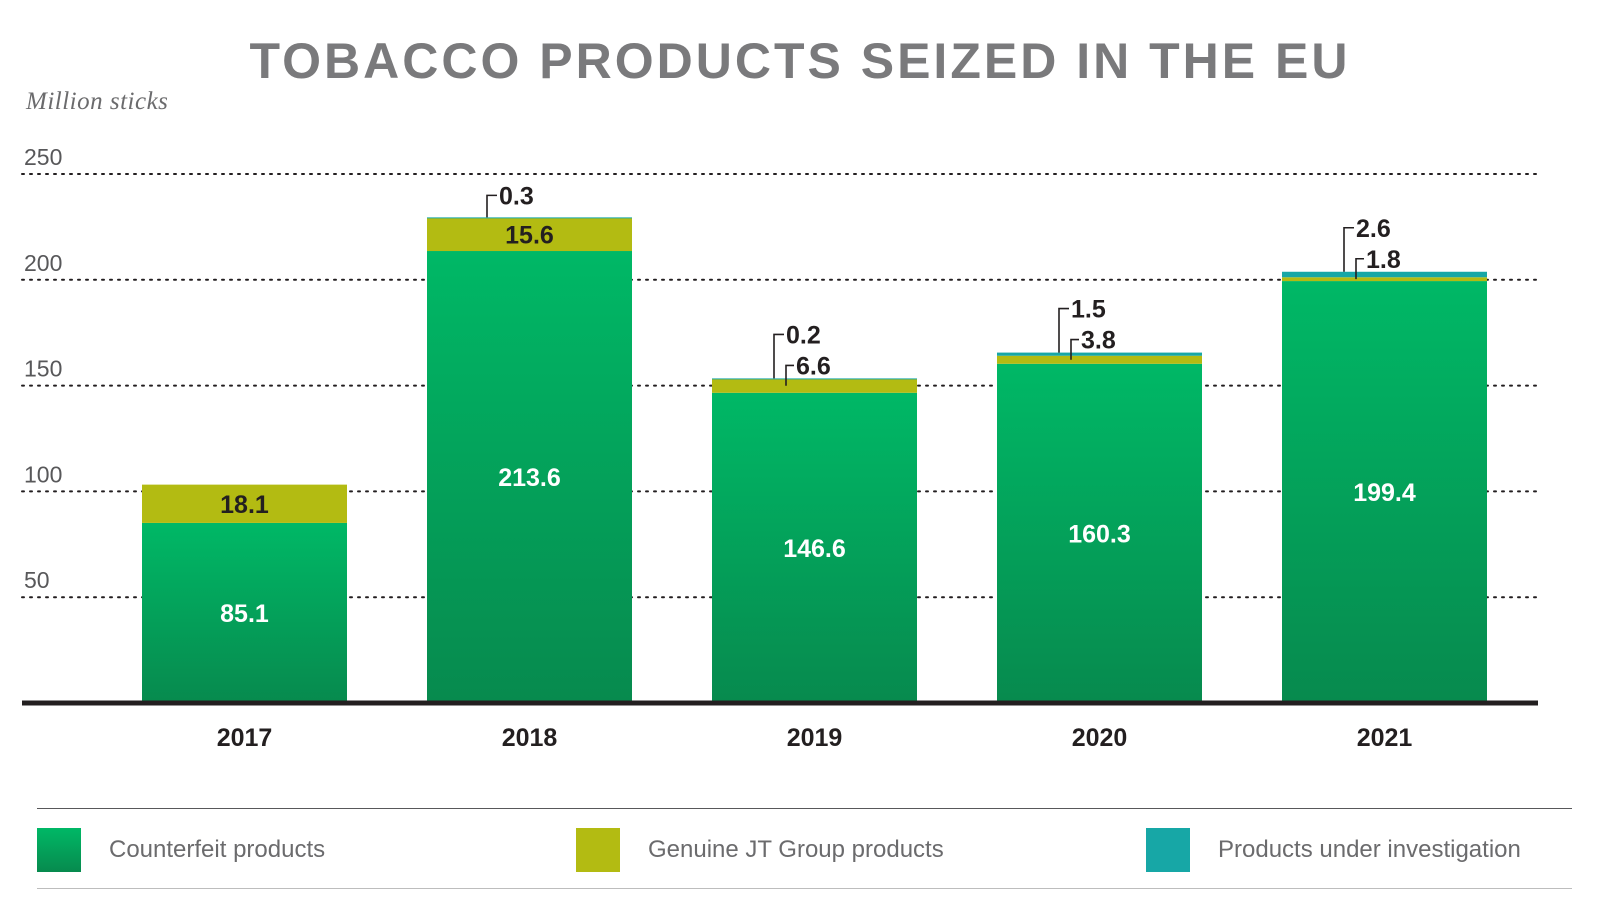  What do you see at coordinates (1098, 341) in the screenshot?
I see `genuine-value-label: 3.8` at bounding box center [1098, 341].